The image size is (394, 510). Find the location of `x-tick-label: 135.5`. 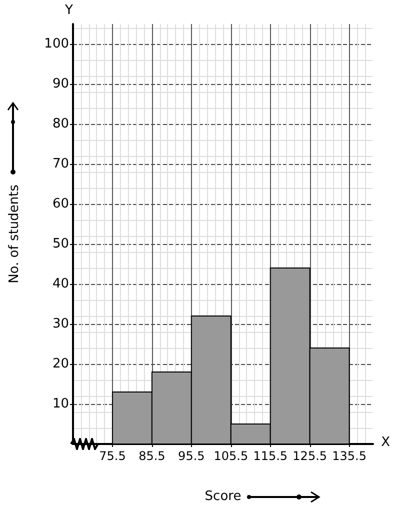

x-tick-label: 135.5 is located at coordinates (349, 456).